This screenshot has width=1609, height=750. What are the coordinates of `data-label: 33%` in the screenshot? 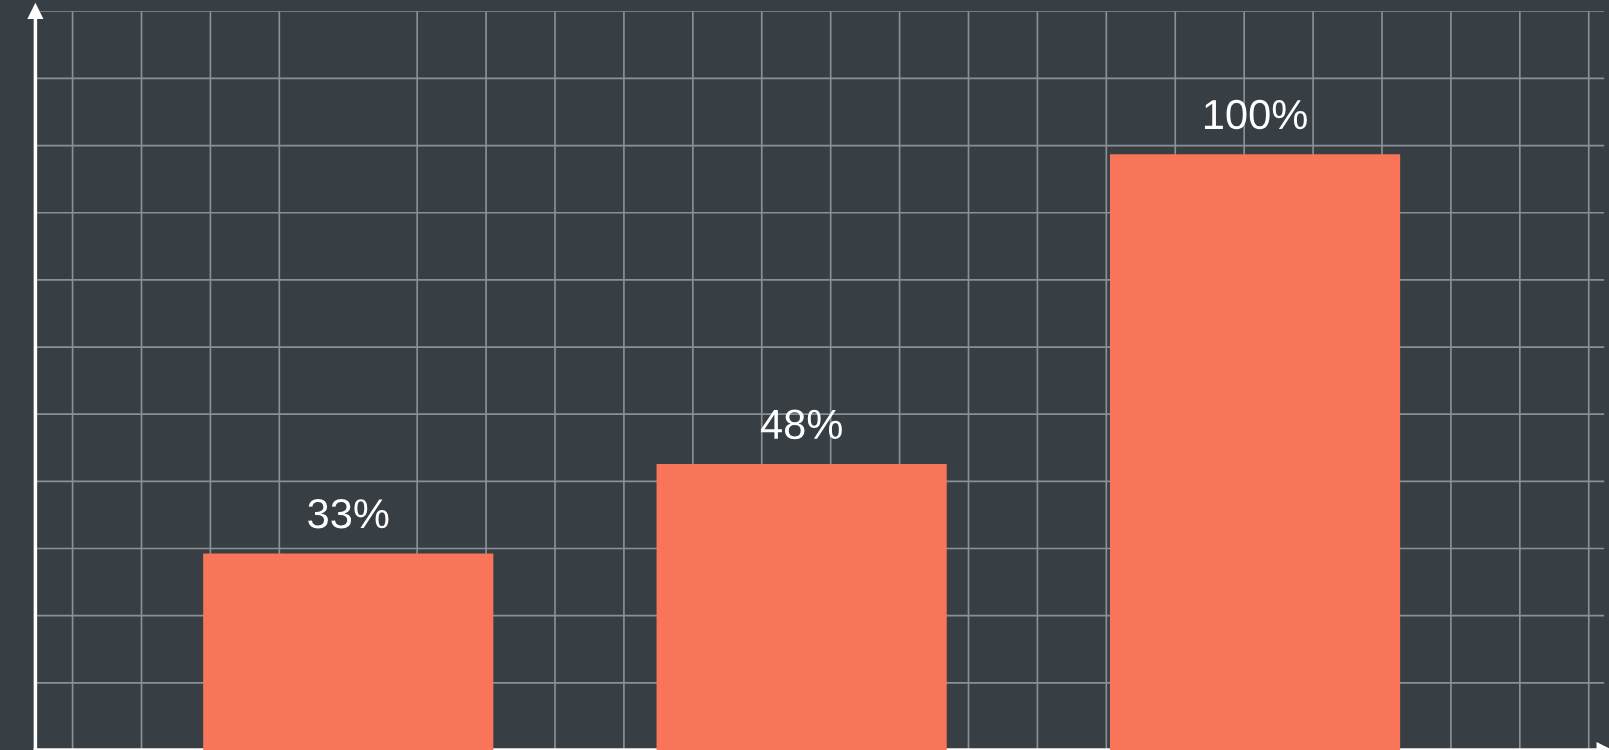 It's located at (348, 513).